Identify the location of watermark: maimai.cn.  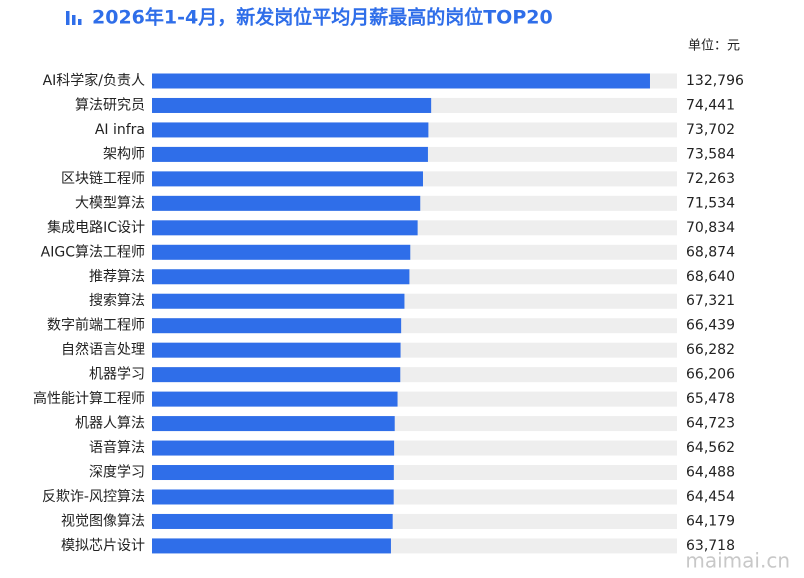
(737, 561).